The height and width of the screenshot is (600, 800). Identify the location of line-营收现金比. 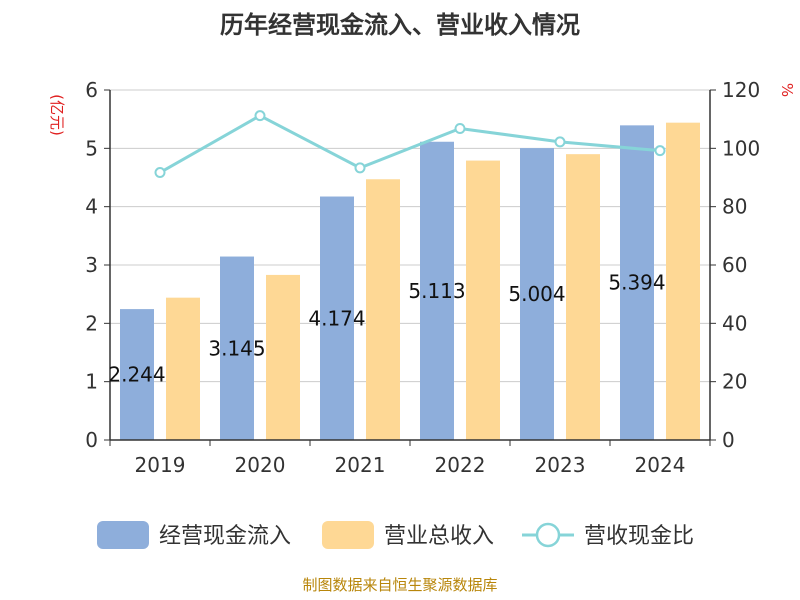
(410, 143).